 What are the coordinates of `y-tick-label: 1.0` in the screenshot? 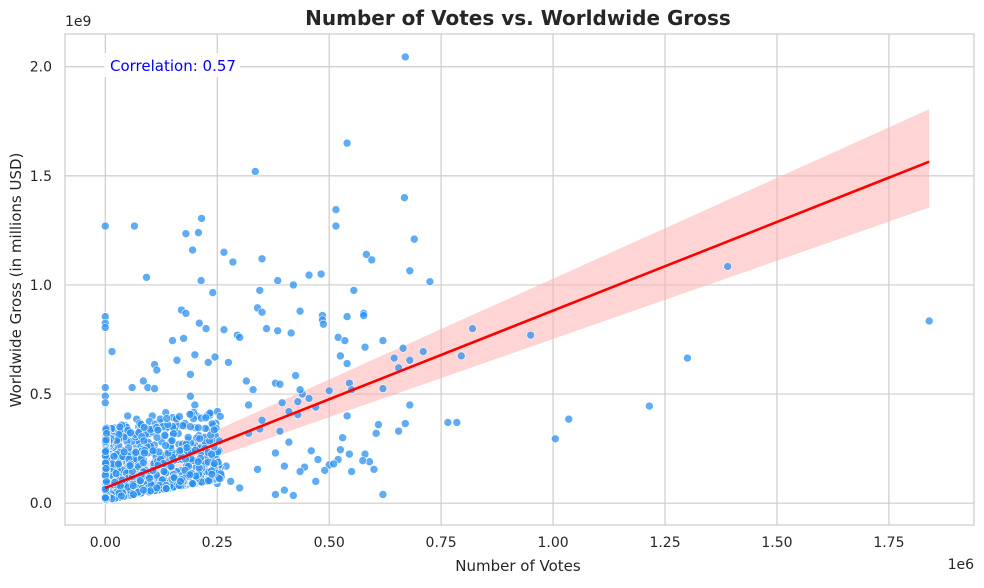 It's located at (41, 286).